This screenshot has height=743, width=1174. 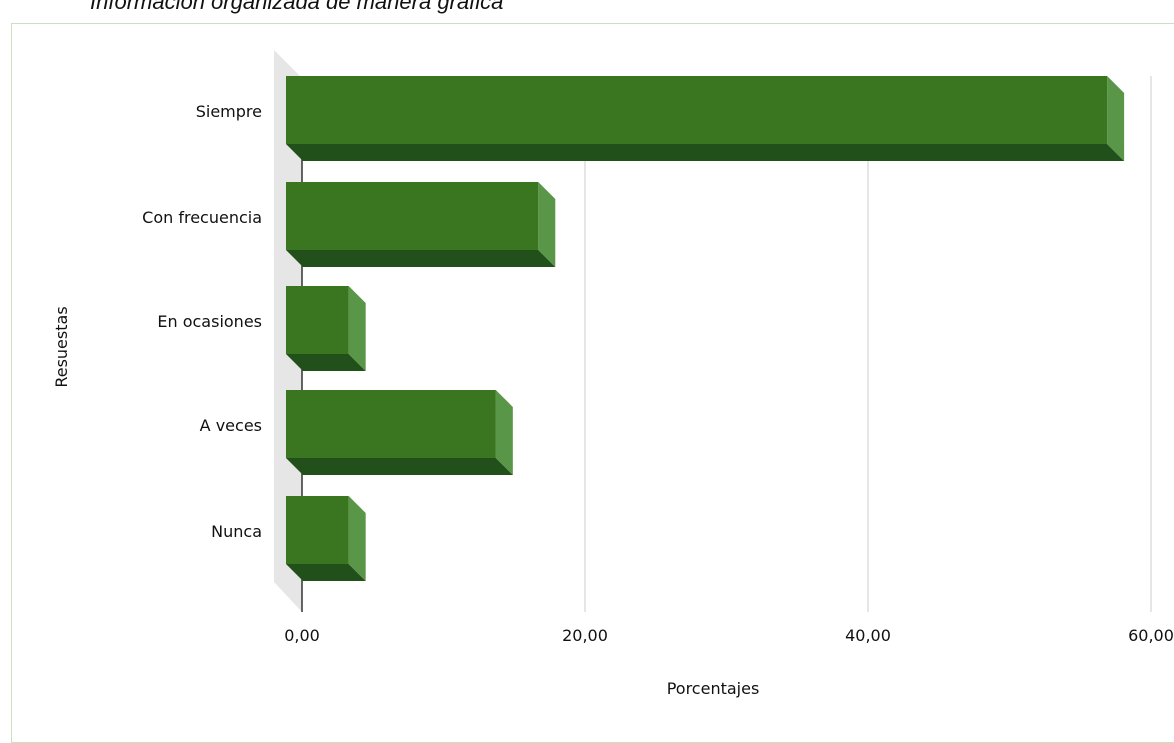 What do you see at coordinates (585, 635) in the screenshot?
I see `x-tick-label: 20,00` at bounding box center [585, 635].